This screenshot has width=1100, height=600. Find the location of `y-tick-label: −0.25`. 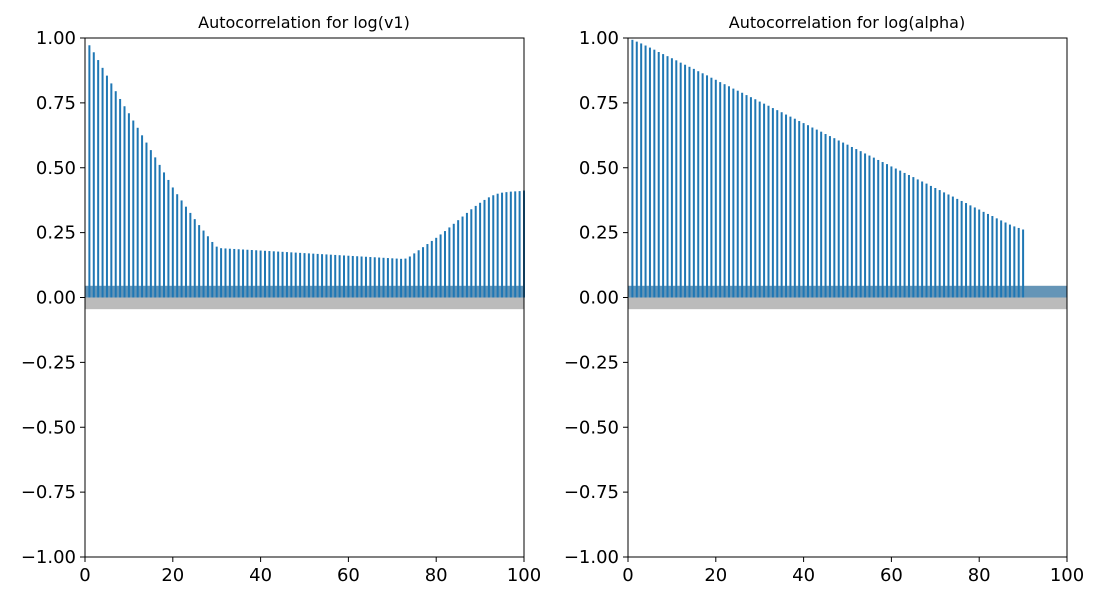

y-tick-label: −0.25 is located at coordinates (591, 362).